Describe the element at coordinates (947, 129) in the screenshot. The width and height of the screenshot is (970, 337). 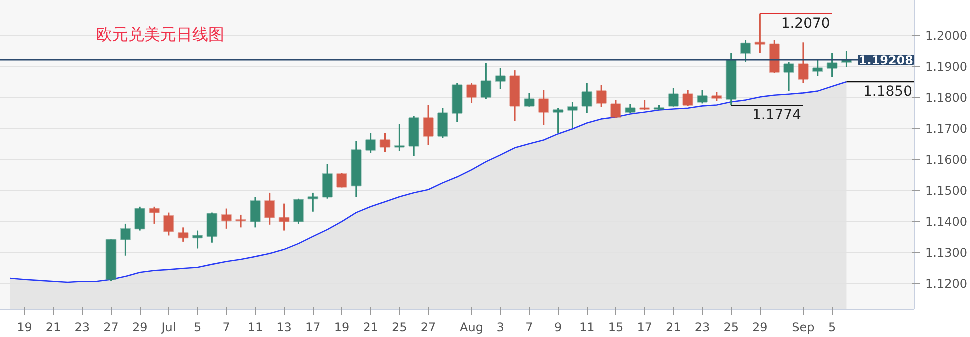
I see `y-tick-label: 1.1700` at that location.